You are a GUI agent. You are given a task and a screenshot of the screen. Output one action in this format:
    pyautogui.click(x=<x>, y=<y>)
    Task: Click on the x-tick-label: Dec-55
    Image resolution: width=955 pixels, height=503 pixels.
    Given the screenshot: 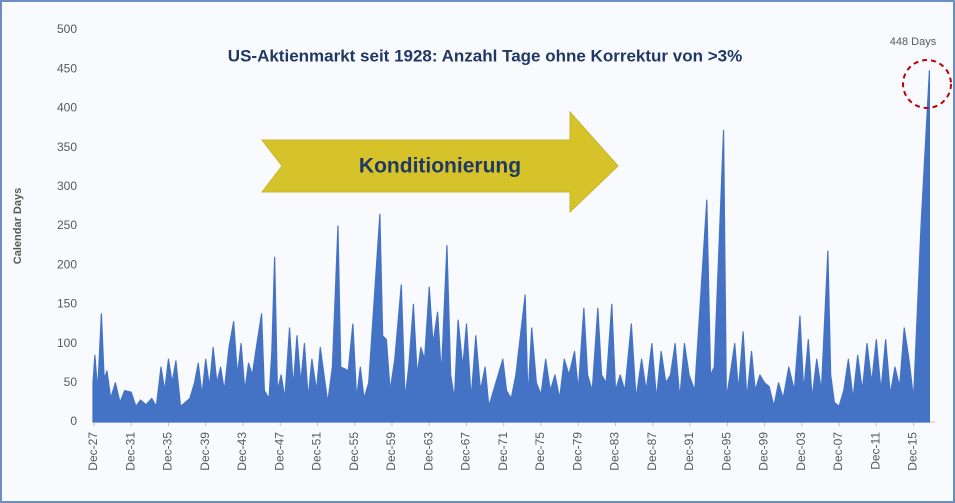 What is the action you would take?
    pyautogui.click(x=354, y=451)
    